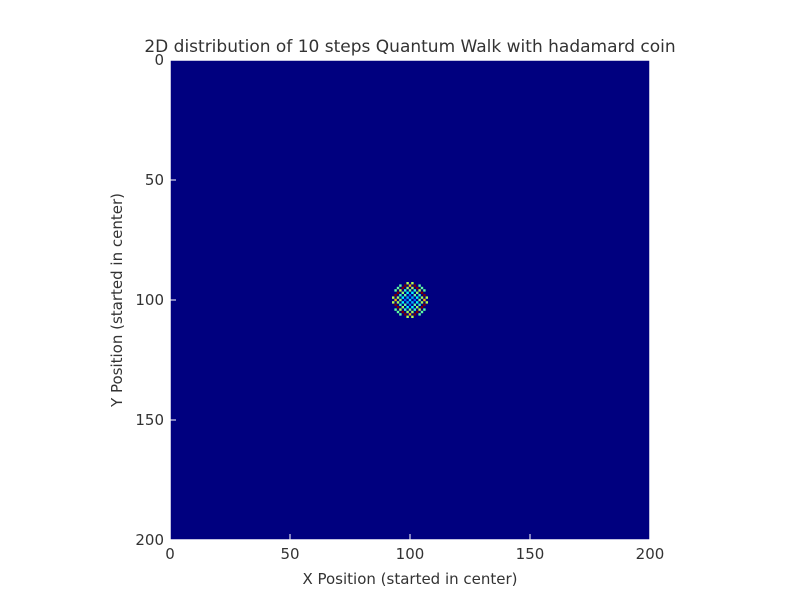  Describe the element at coordinates (149, 540) in the screenshot. I see `y-tick-label: 200` at that location.